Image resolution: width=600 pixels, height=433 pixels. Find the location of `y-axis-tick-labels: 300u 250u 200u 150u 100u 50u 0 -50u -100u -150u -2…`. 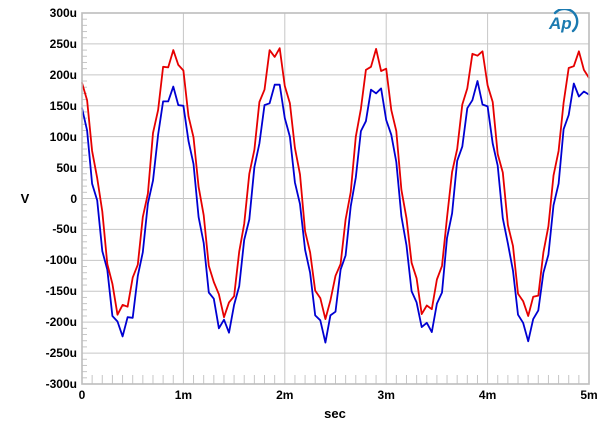

y-axis-tick-labels: 300u 250u 200u 150u 100u 50u 0 -50u -100u -150u -2… is located at coordinates (38, 216).